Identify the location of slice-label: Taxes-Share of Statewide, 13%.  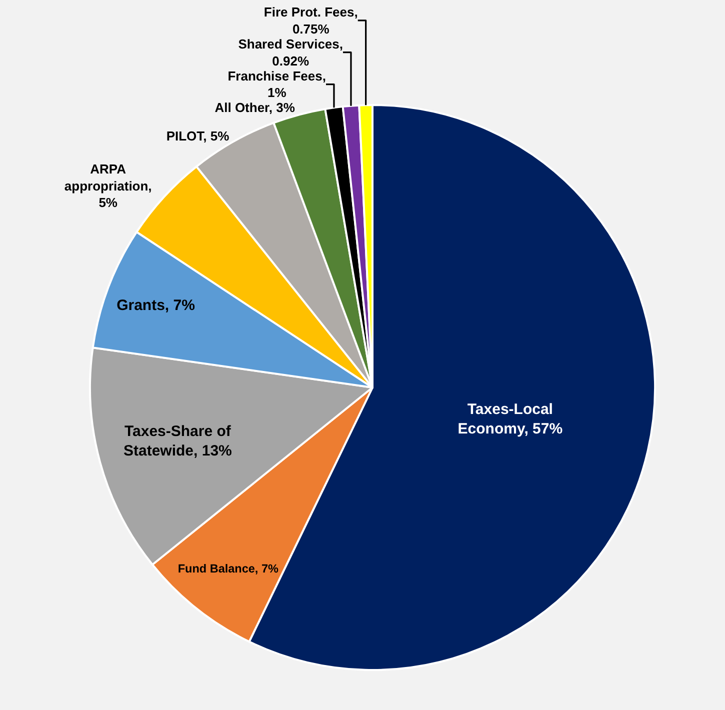
(177, 441).